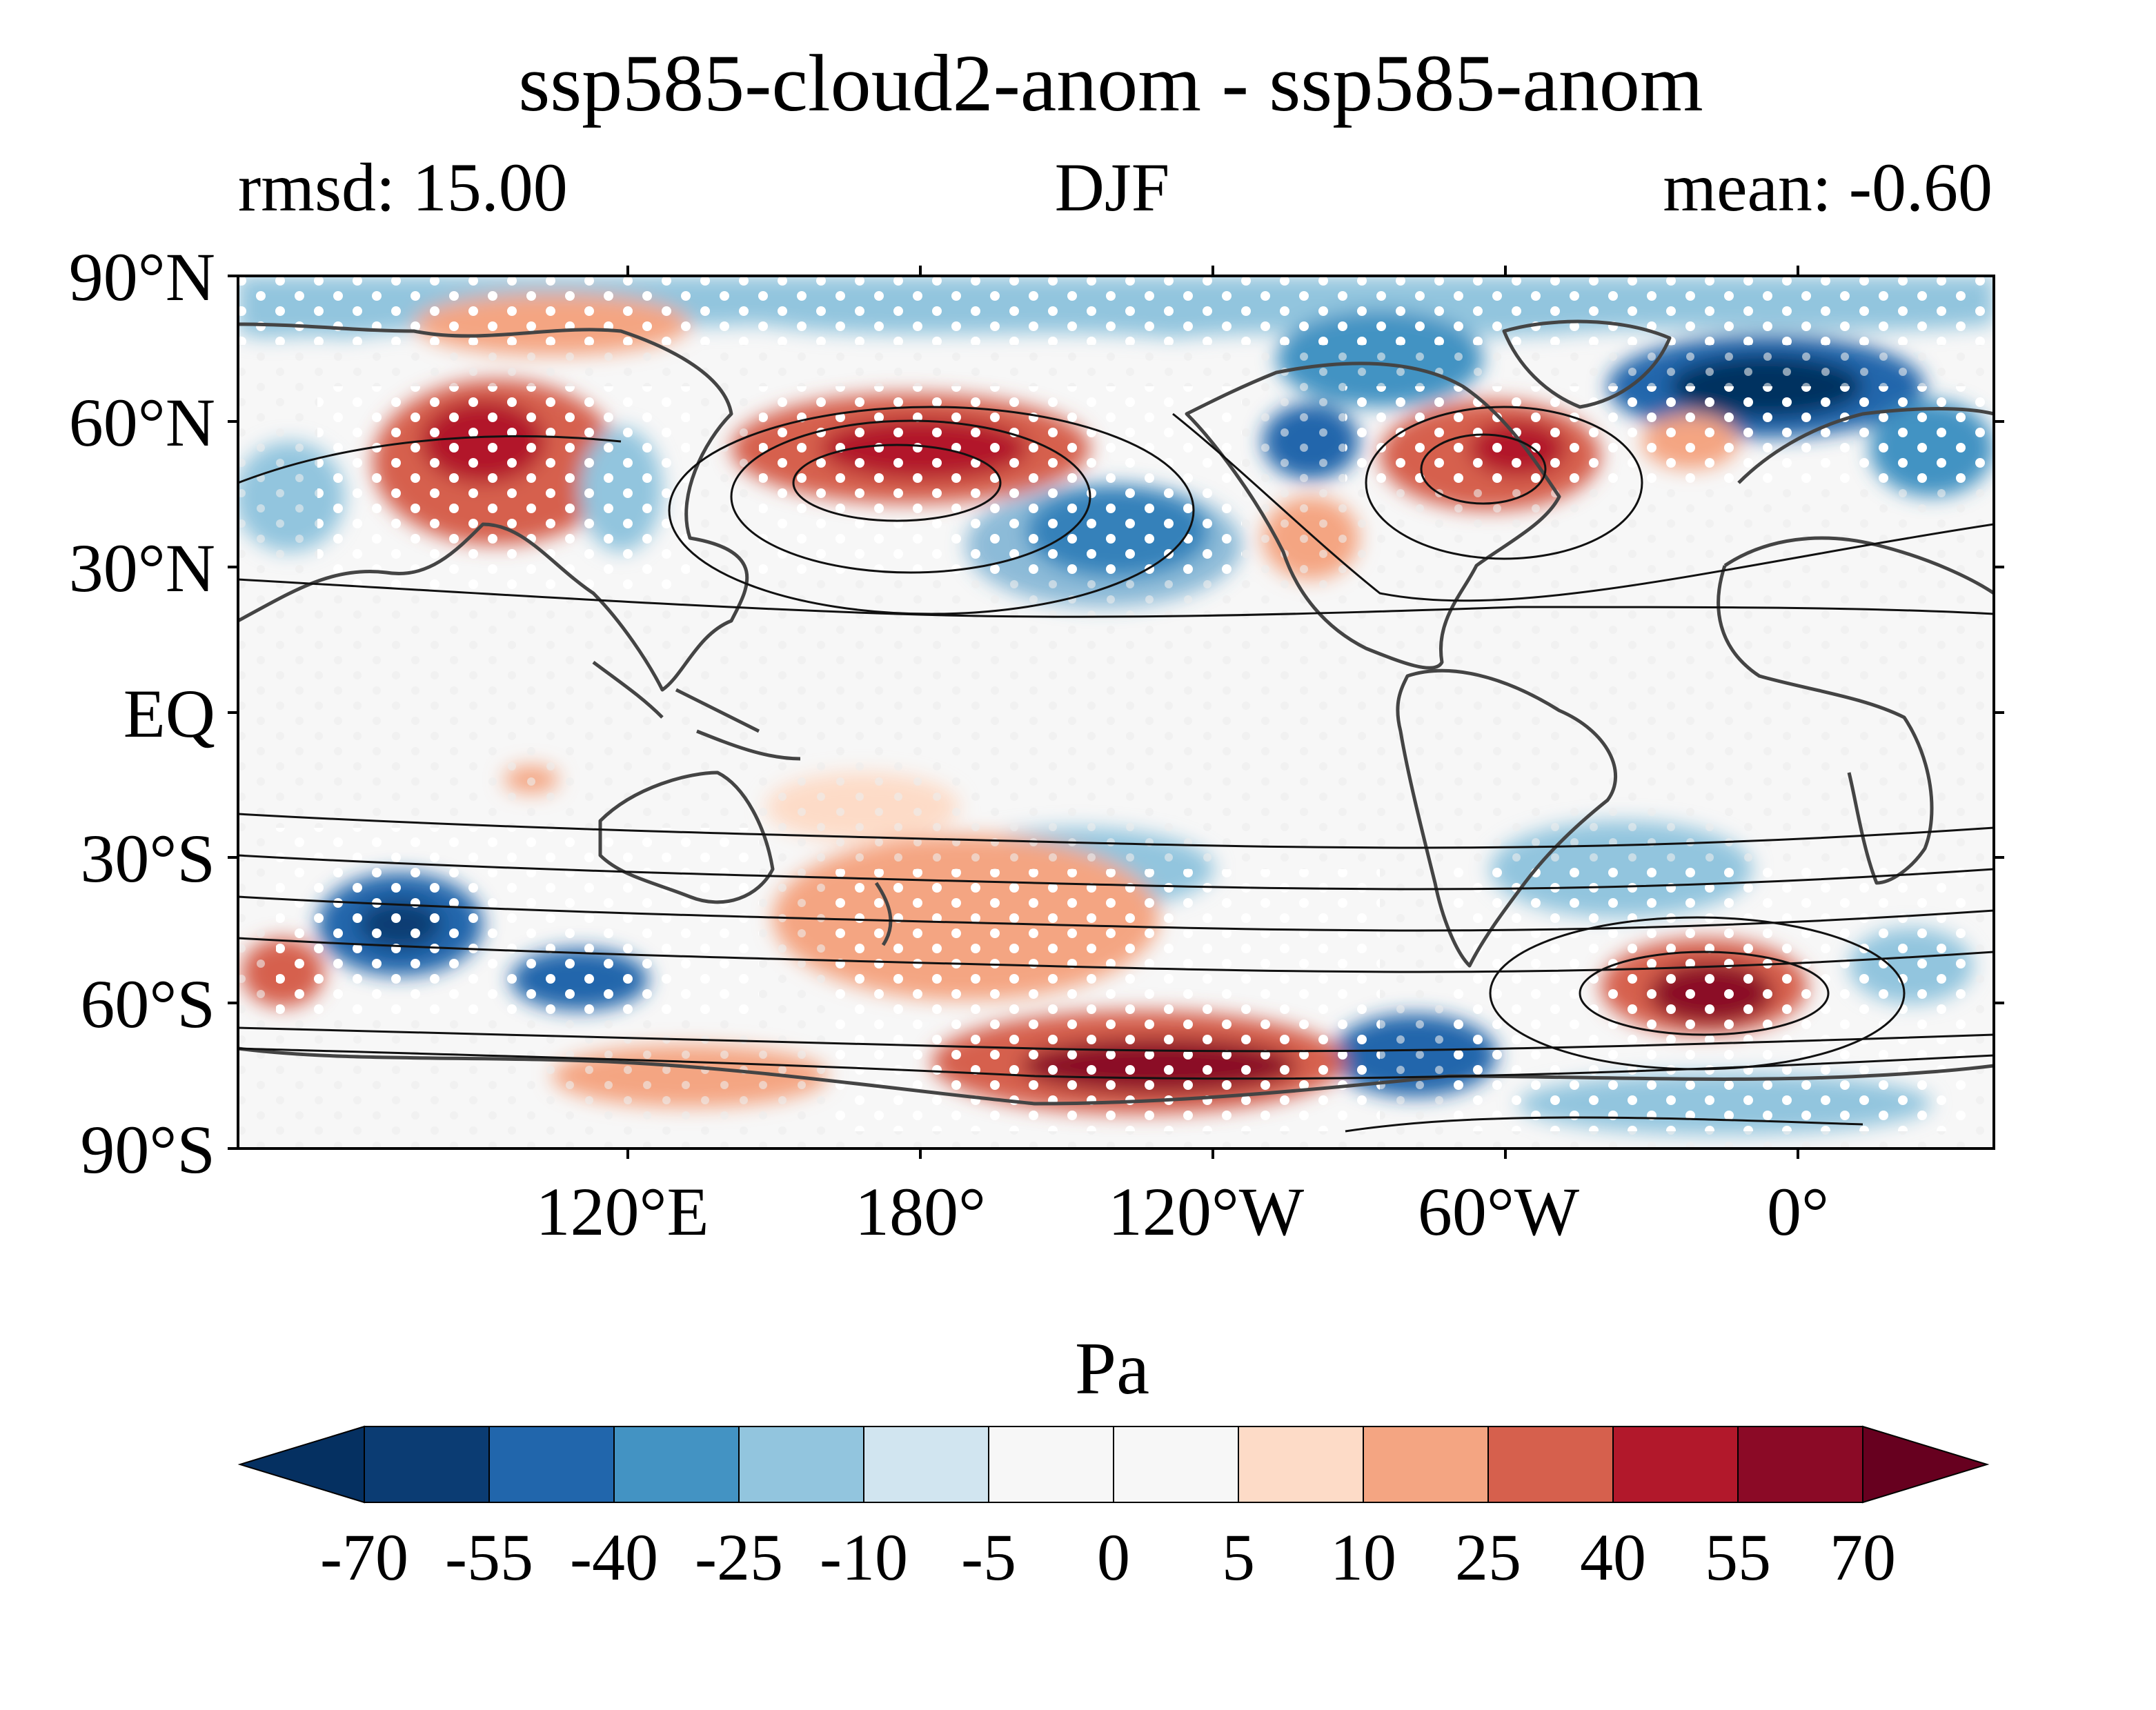 The height and width of the screenshot is (1710, 2156). Describe the element at coordinates (142, 568) in the screenshot. I see `lat-label-30n: 30°N` at that location.